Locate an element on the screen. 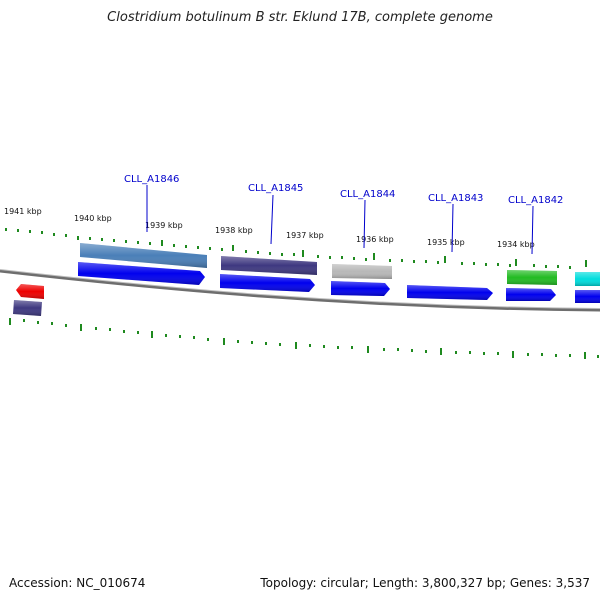 The image size is (600, 600). leader-line-cll-a1843 is located at coordinates (452, 228).